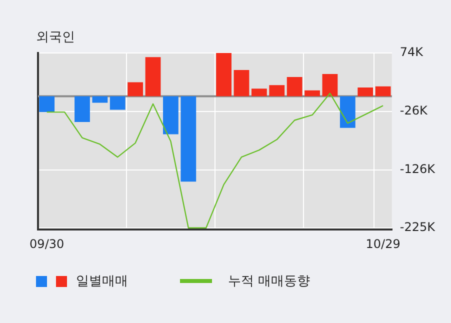 The width and height of the screenshot is (451, 323). Describe the element at coordinates (269, 281) in the screenshot. I see `legend-label: 누적 매매동향` at that location.